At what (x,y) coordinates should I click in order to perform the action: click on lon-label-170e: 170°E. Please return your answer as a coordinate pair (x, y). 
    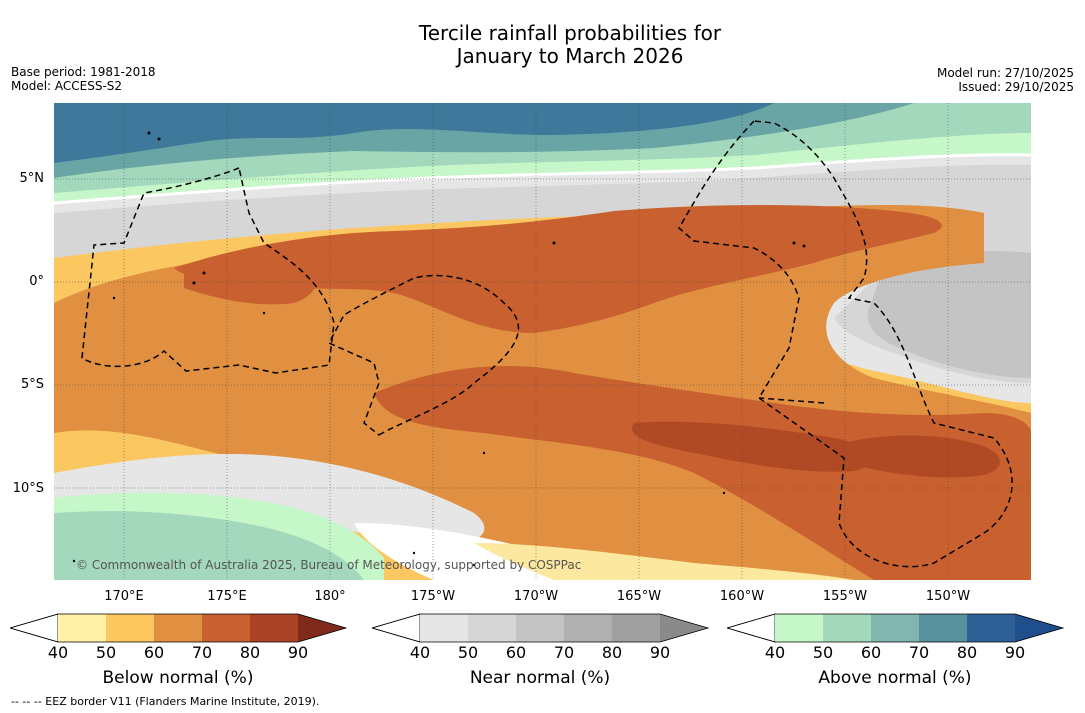
    Looking at the image, I should click on (124, 596).